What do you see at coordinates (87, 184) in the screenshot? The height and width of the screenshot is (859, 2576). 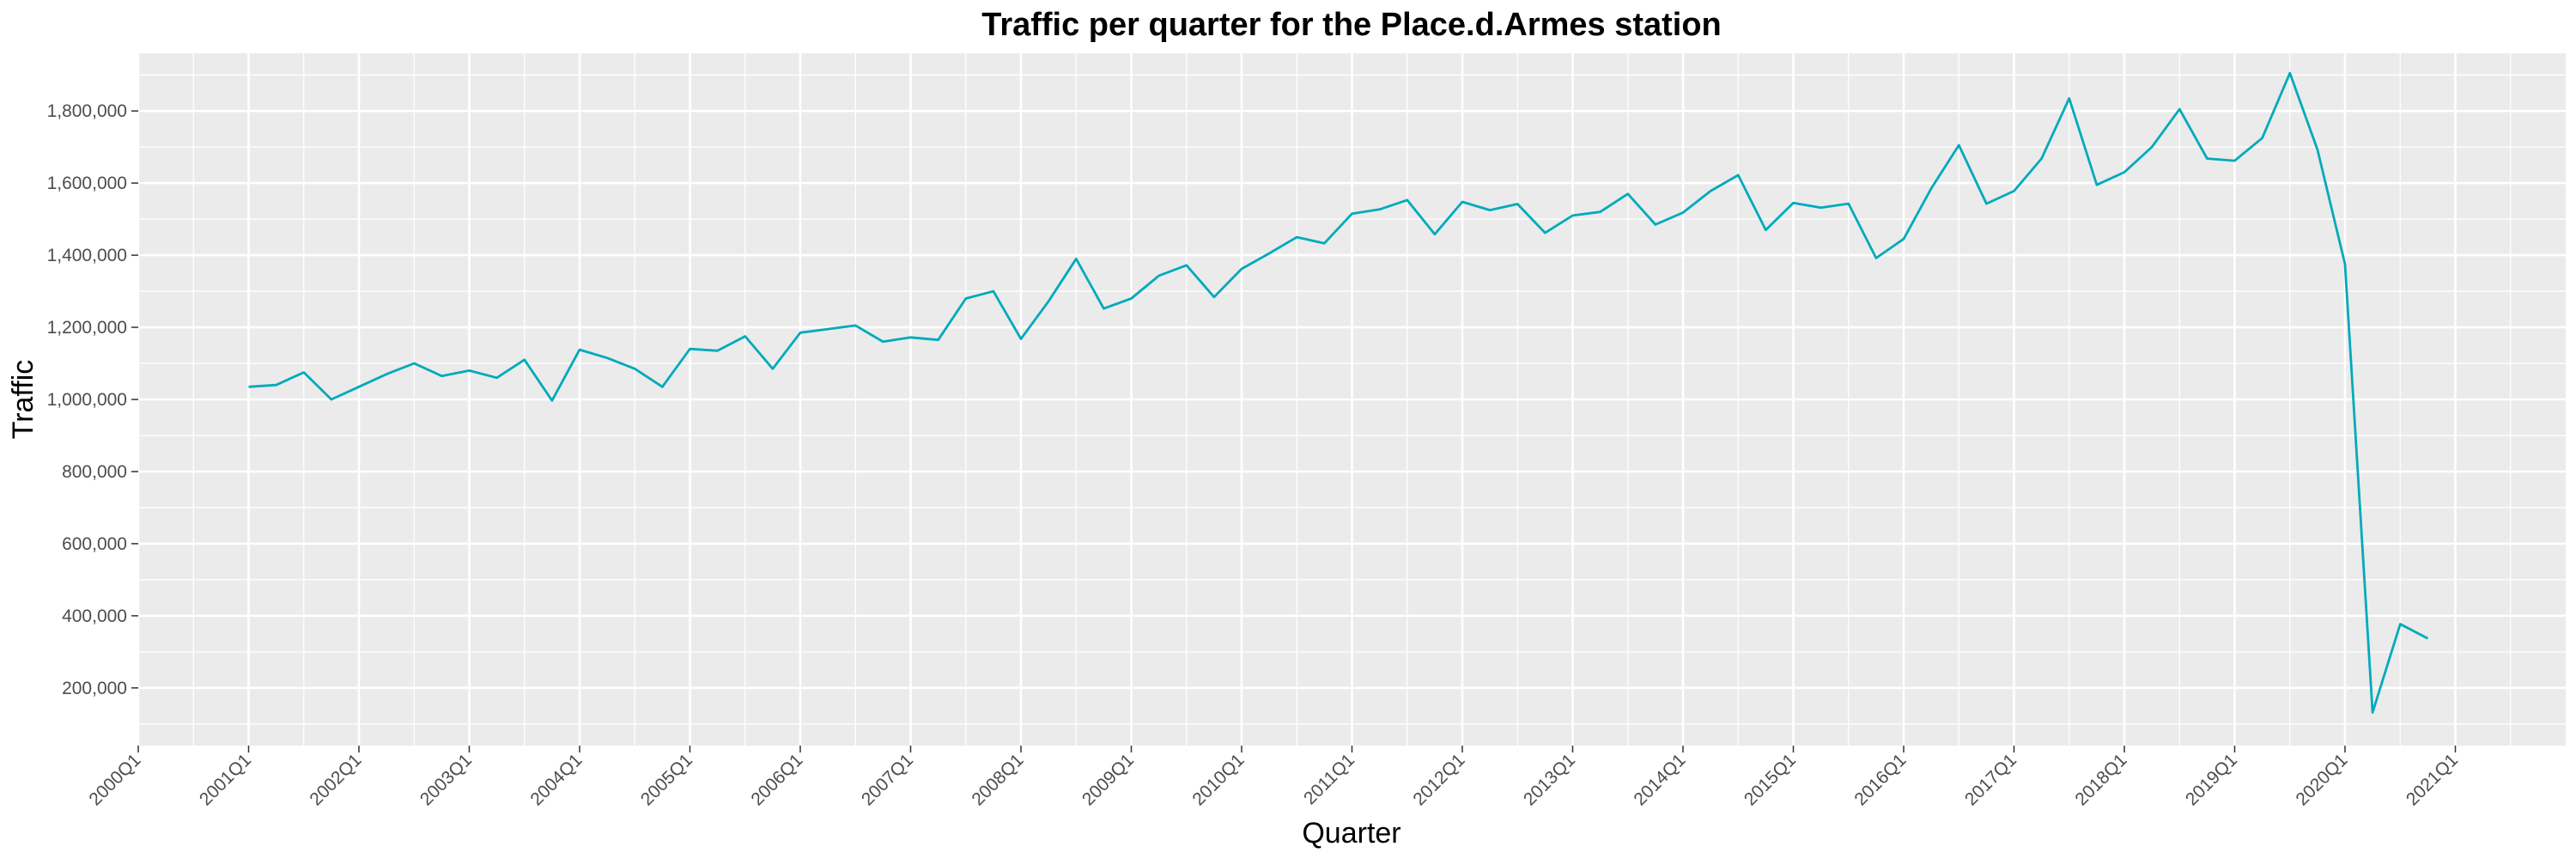 I see `y-tick-label: 1,600,000` at bounding box center [87, 184].